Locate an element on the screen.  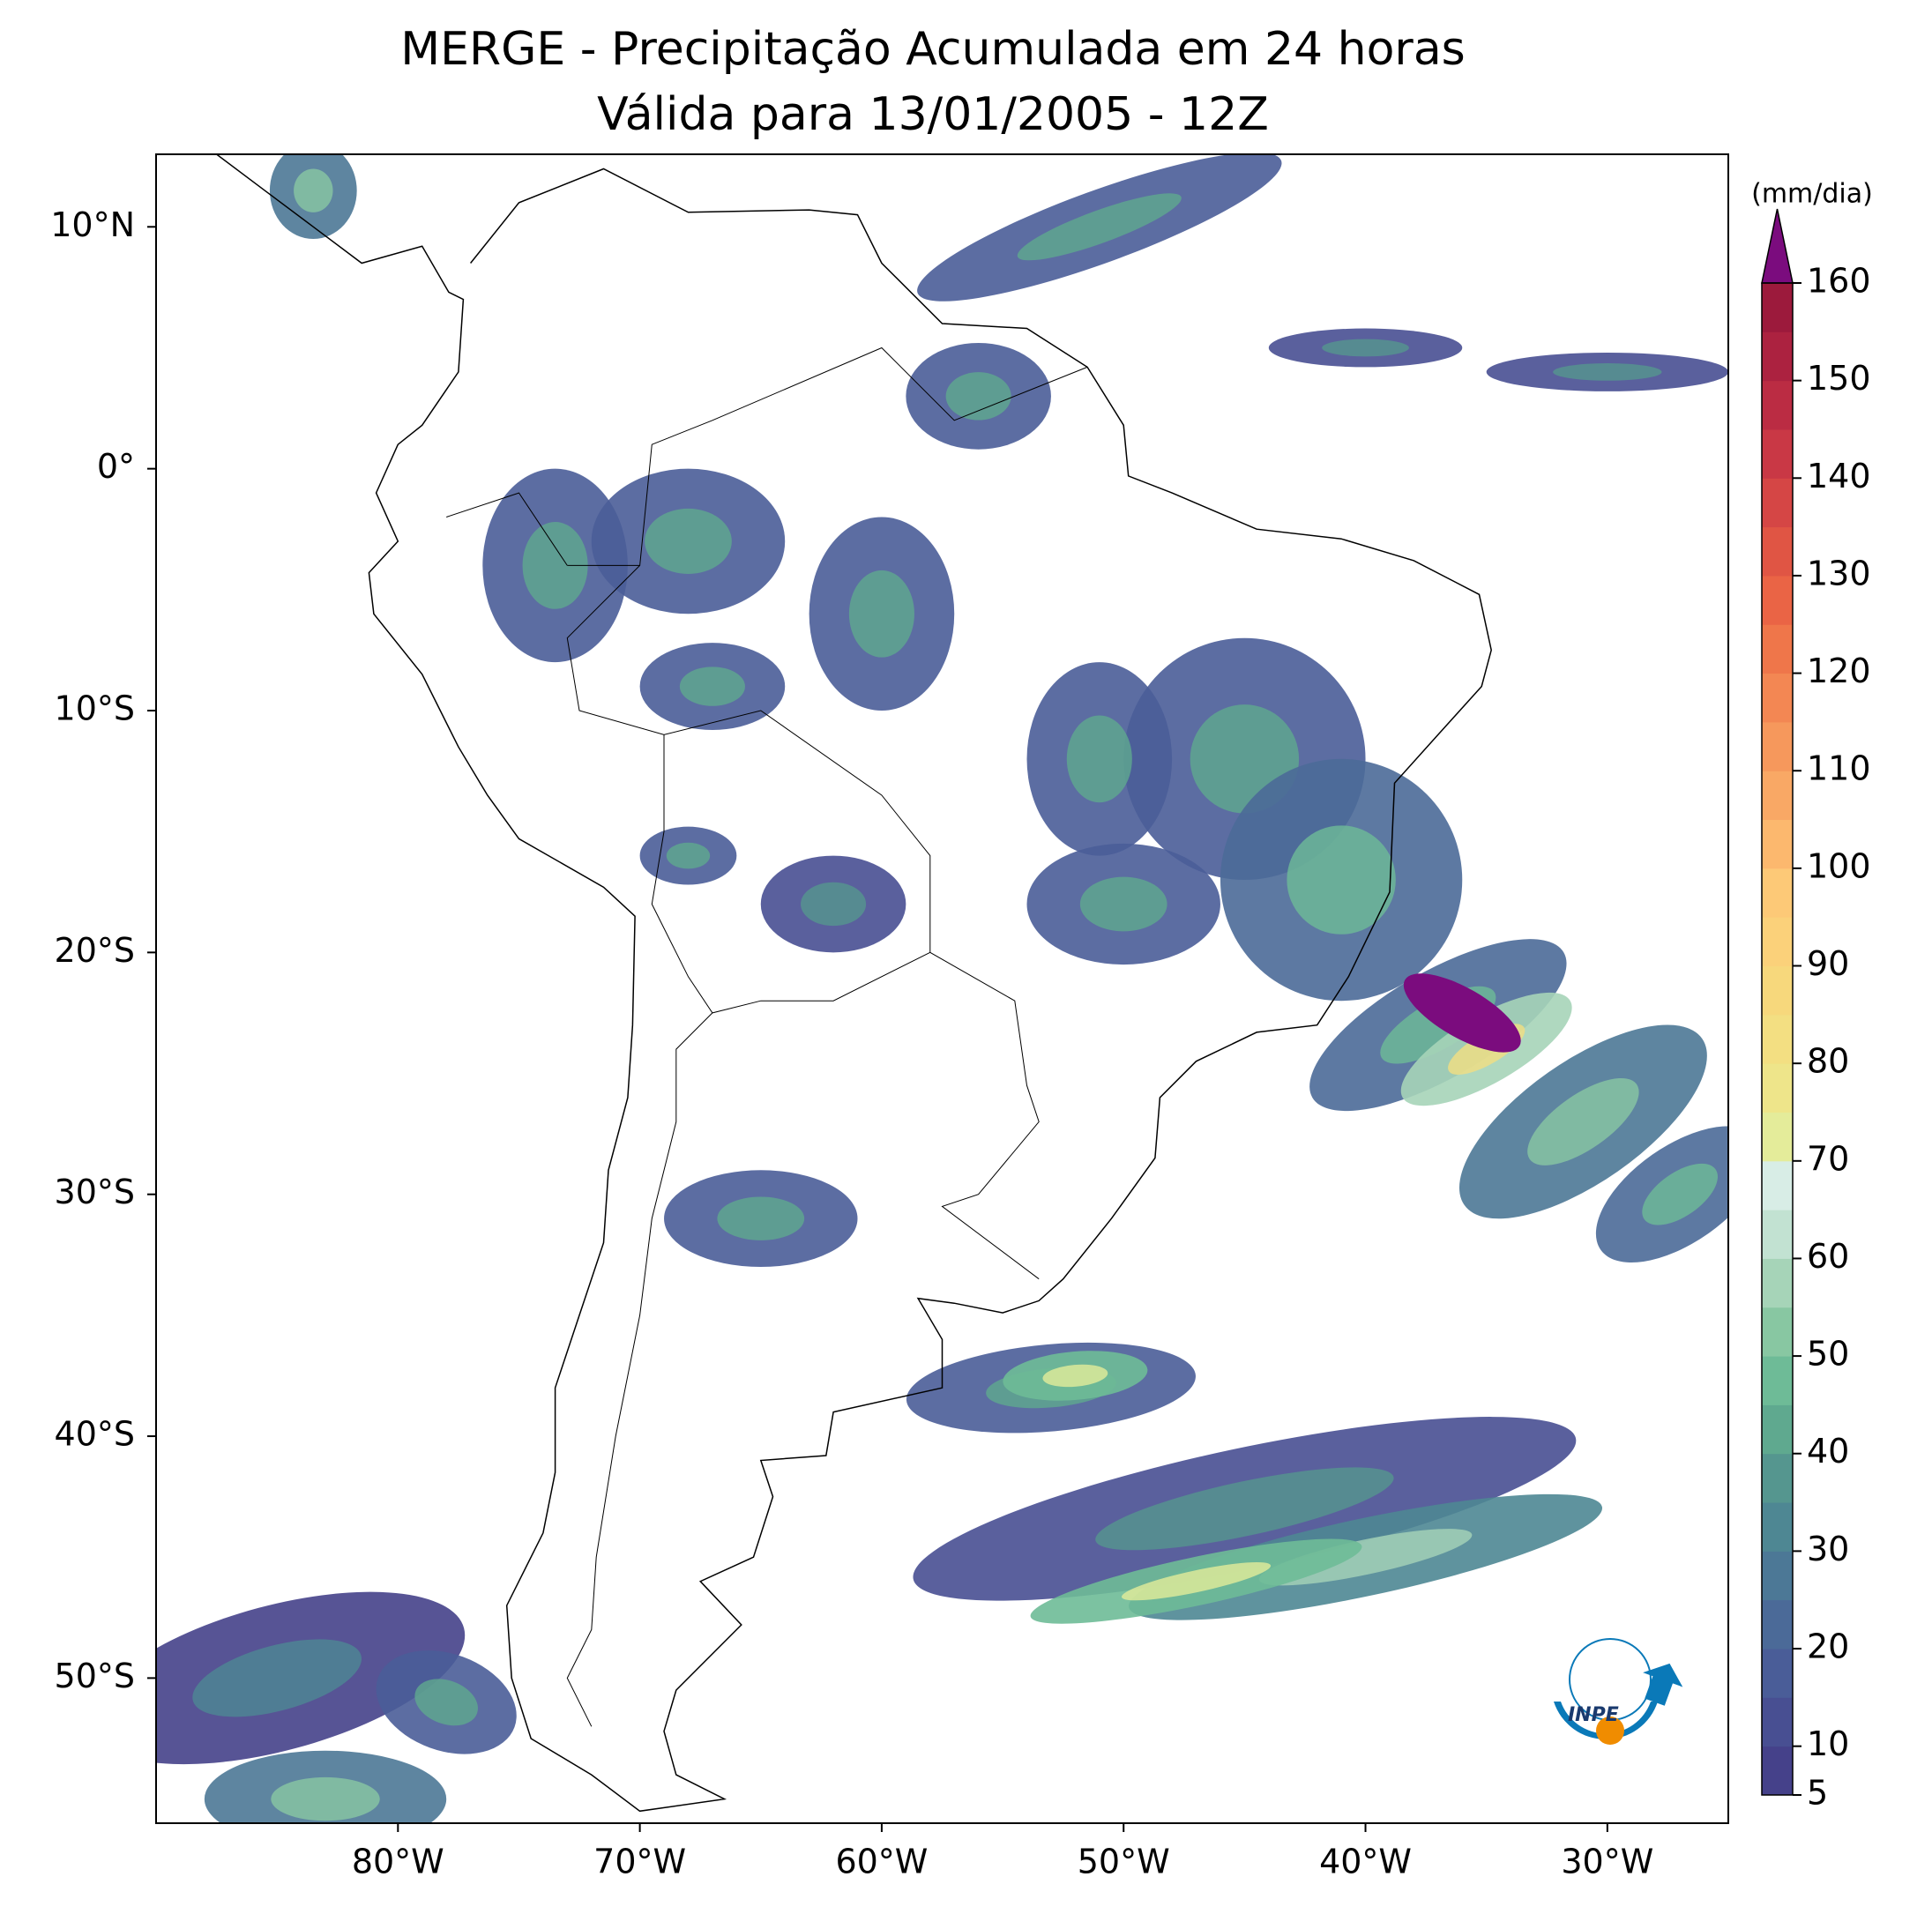
colorbar-tick-label: 140 is located at coordinates (1839, 476).